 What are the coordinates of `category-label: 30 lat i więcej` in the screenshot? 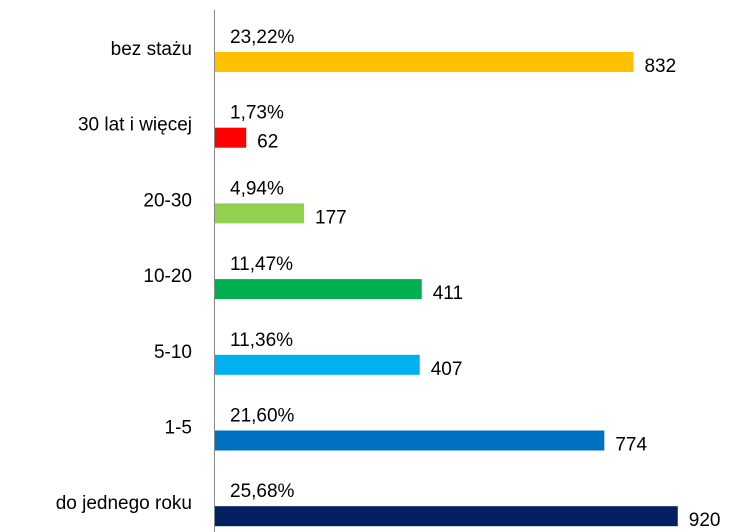 It's located at (135, 125).